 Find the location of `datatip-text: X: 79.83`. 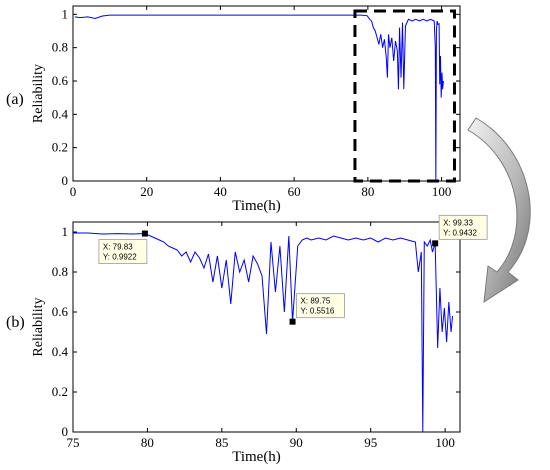

datatip-text: X: 79.83 is located at coordinates (118, 247).